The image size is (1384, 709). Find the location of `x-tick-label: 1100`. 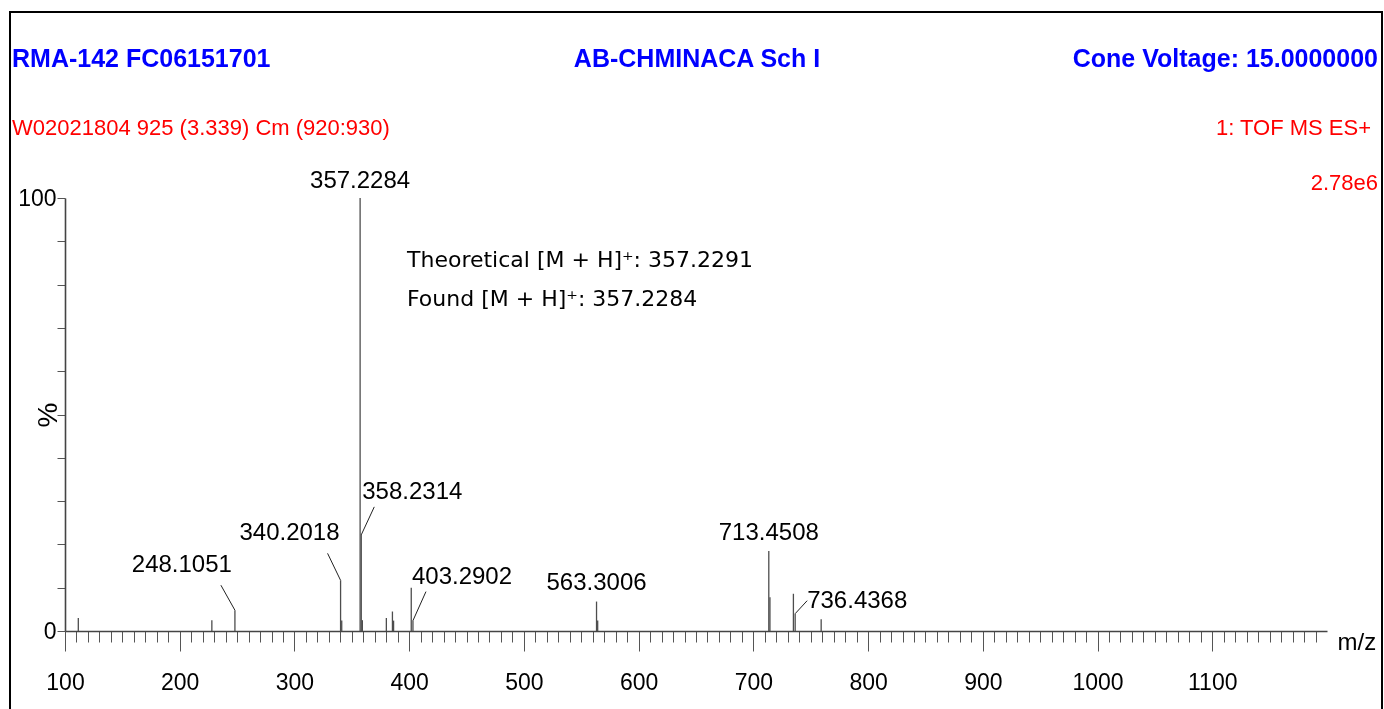

x-tick-label: 1100 is located at coordinates (1213, 681).